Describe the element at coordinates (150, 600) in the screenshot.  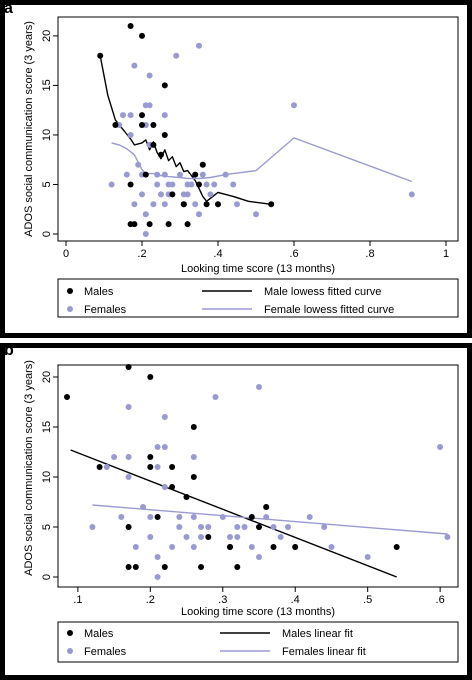
I see `x-tick-label: .2` at that location.